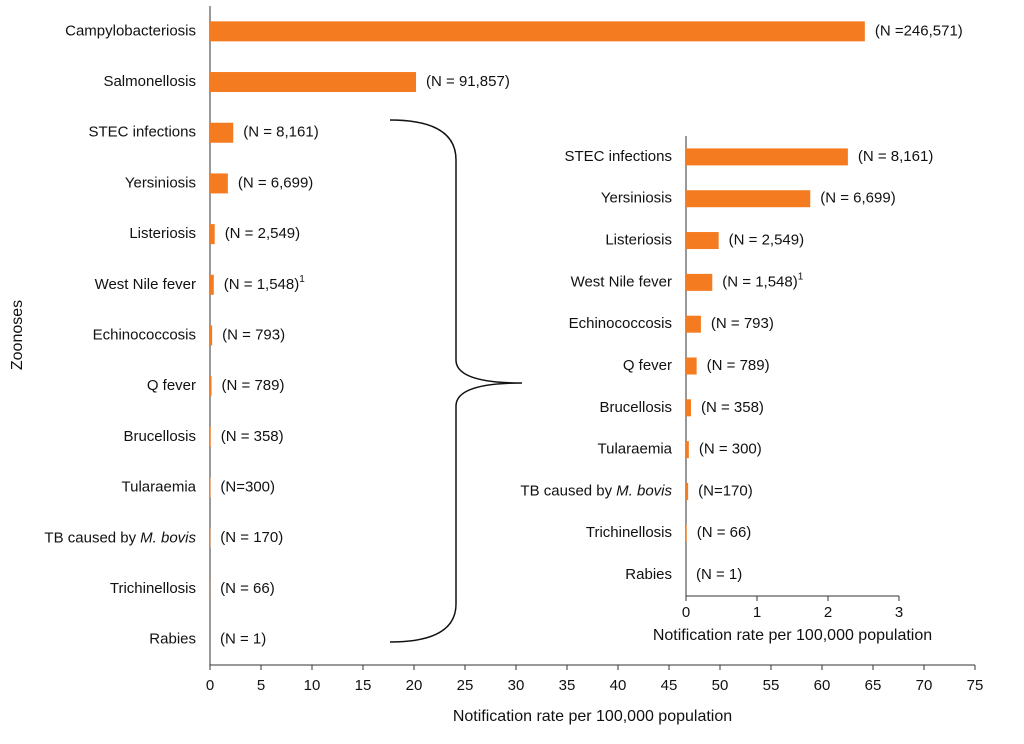 This screenshot has width=1024, height=744. Describe the element at coordinates (456, 381) in the screenshot. I see `brace` at that location.